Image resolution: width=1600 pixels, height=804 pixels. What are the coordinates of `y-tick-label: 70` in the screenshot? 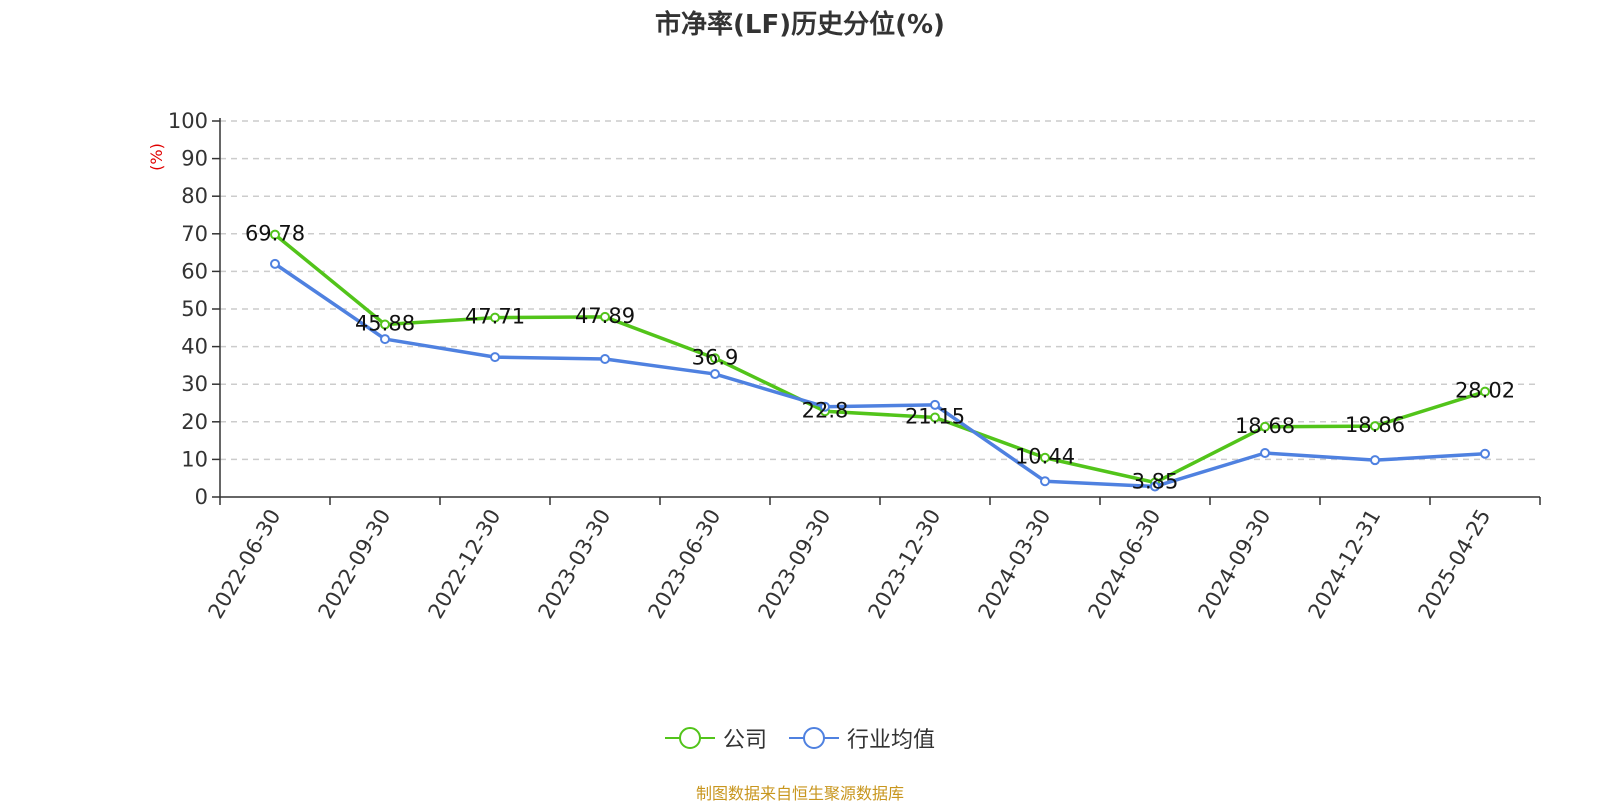 It's located at (194, 234).